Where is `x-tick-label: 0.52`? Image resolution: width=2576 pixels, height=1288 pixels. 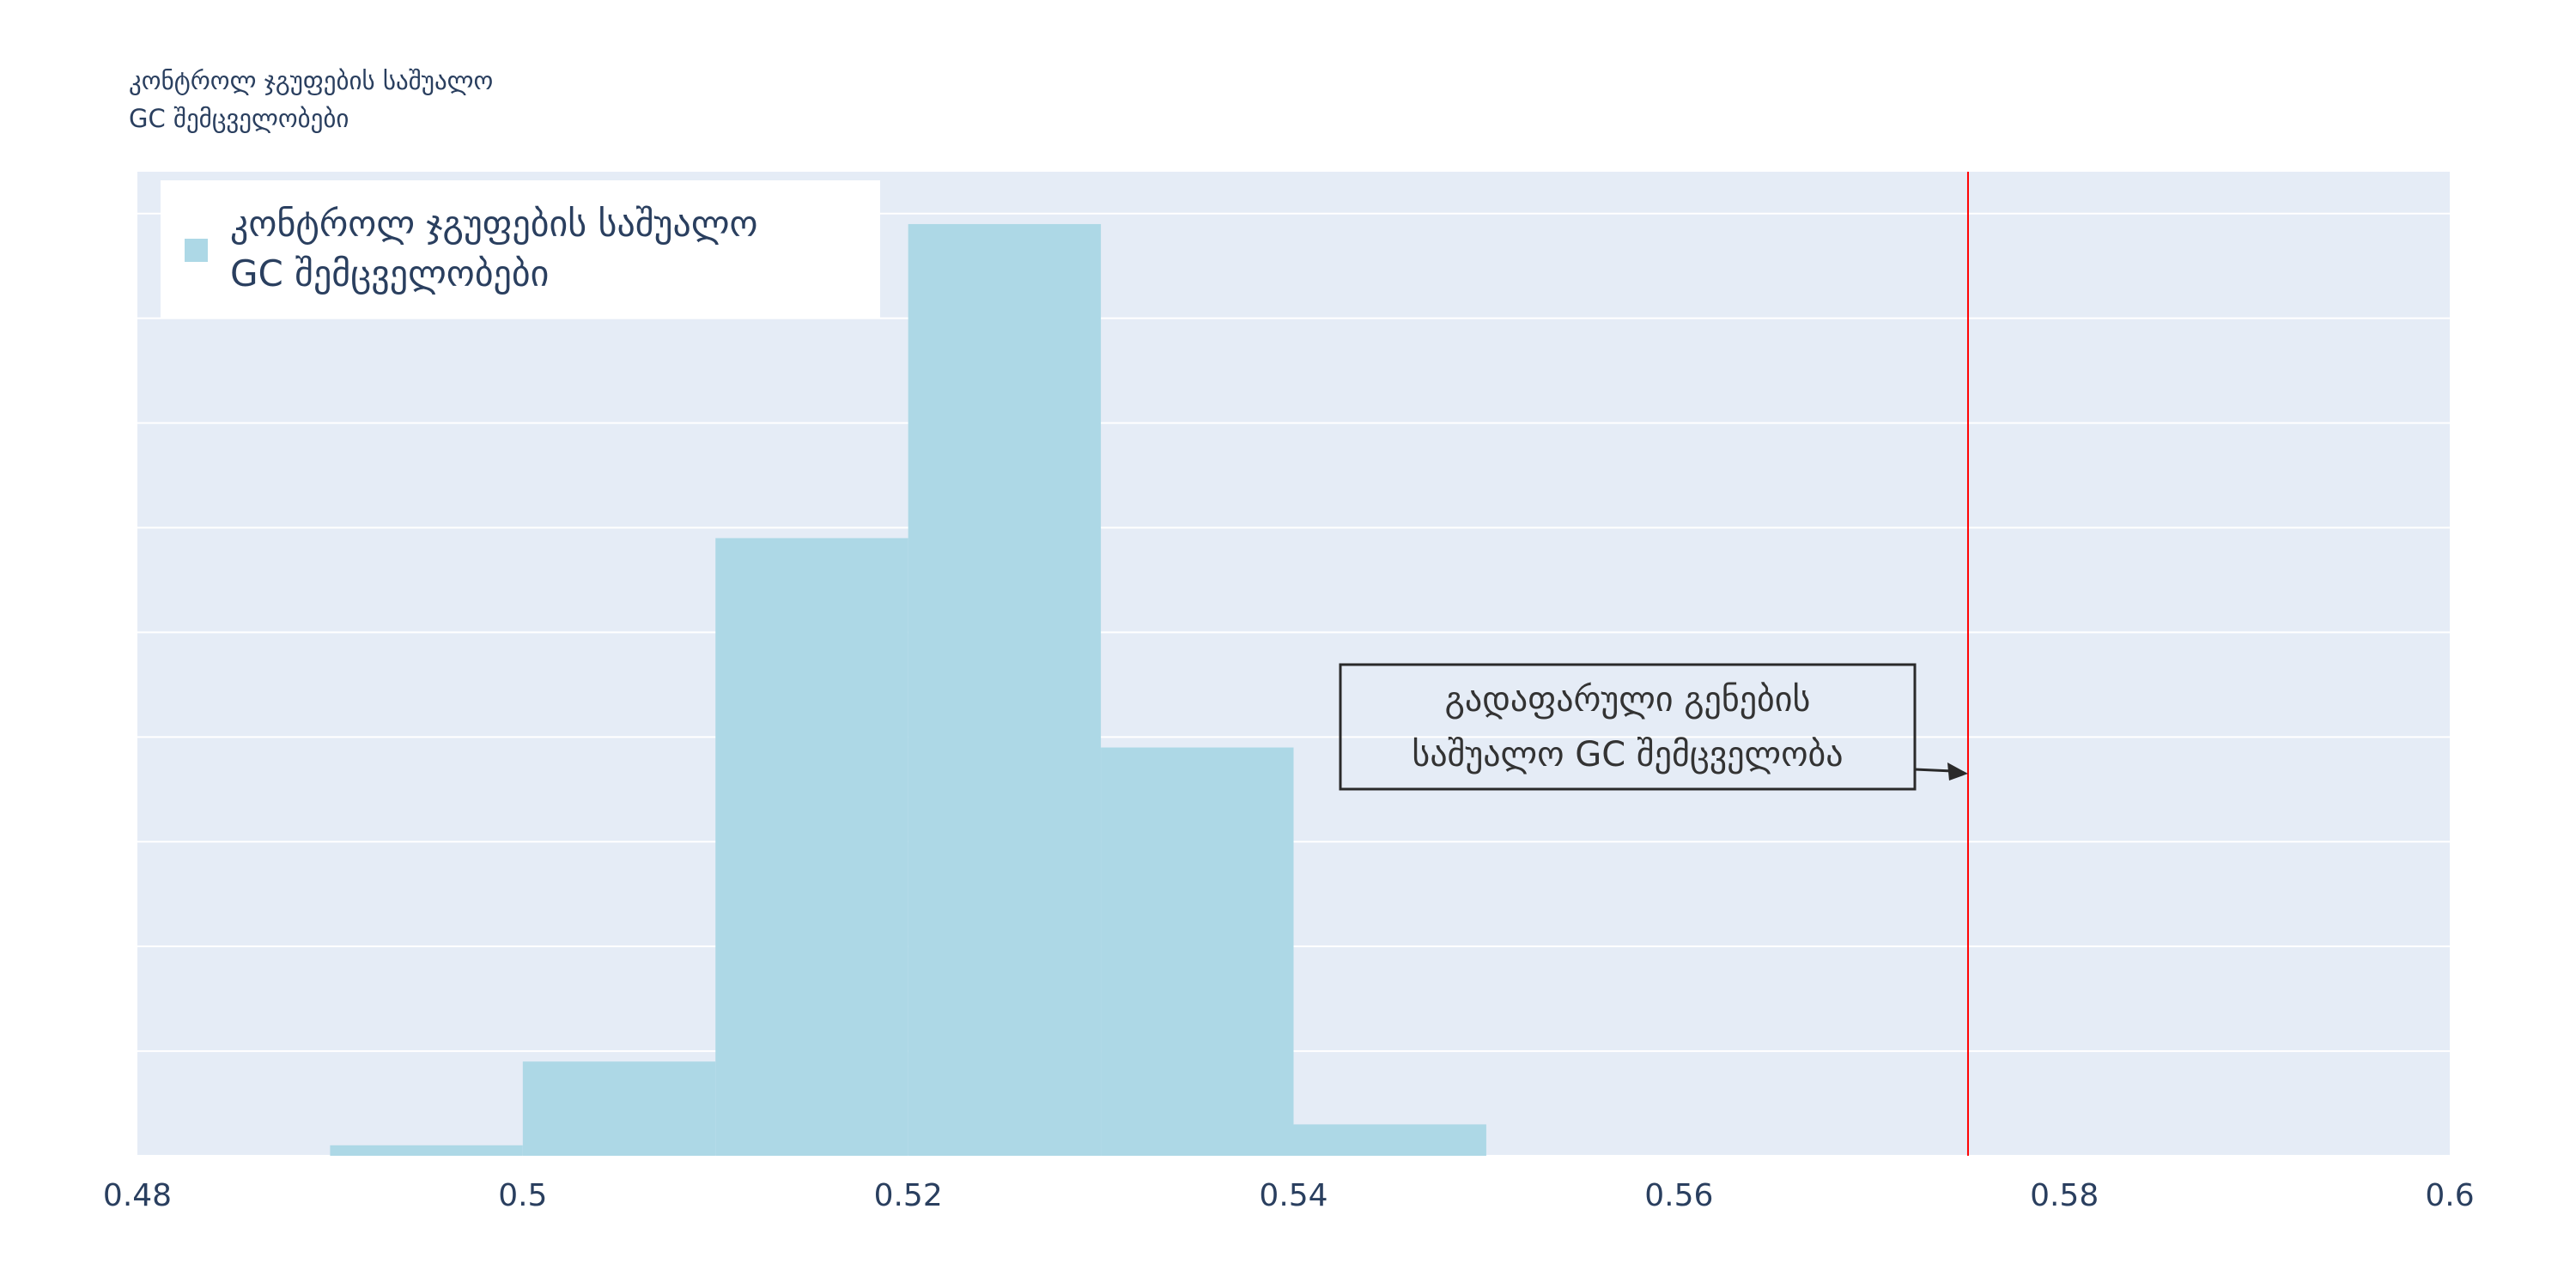
x-tick-label: 0.52 is located at coordinates (908, 1195).